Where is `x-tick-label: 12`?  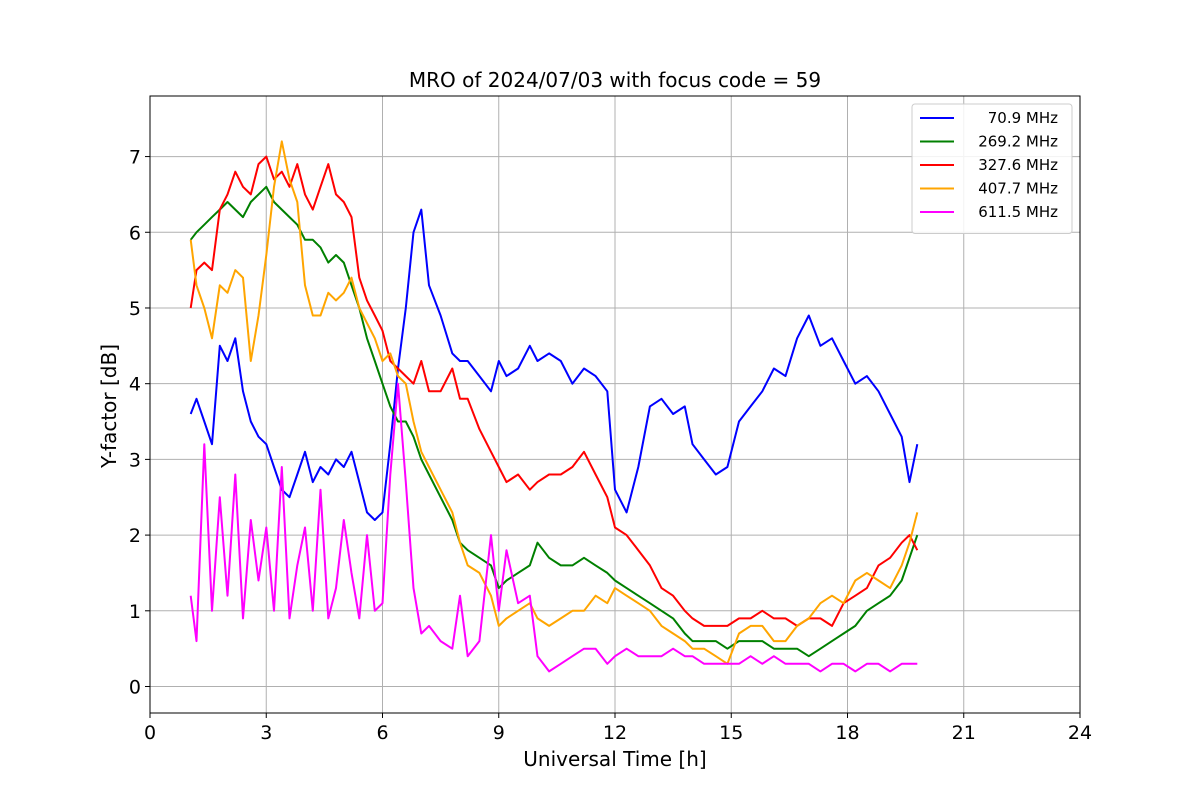 x-tick-label: 12 is located at coordinates (615, 733).